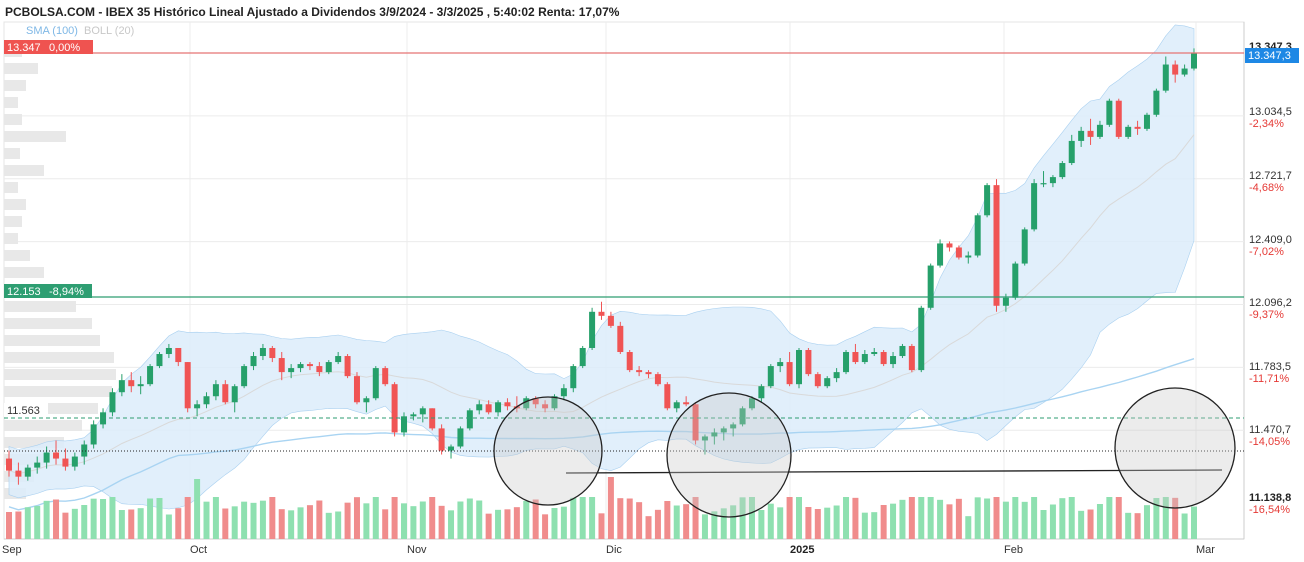 The width and height of the screenshot is (1304, 562). I want to click on y-tick-label: 12.721,7, so click(1270, 176).